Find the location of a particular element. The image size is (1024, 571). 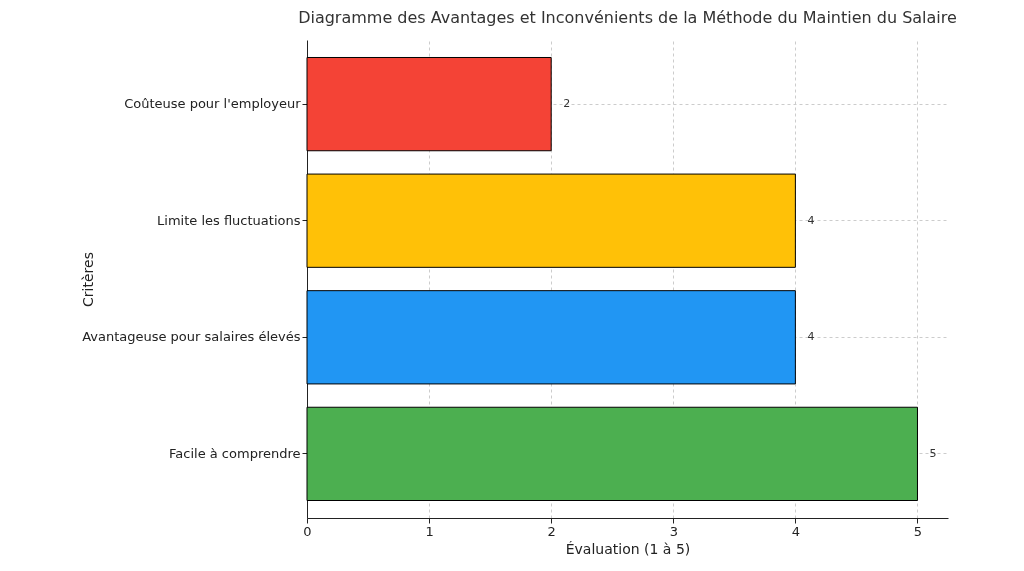

y-tick-label: Coûteuse pour l'employeur is located at coordinates (213, 104).